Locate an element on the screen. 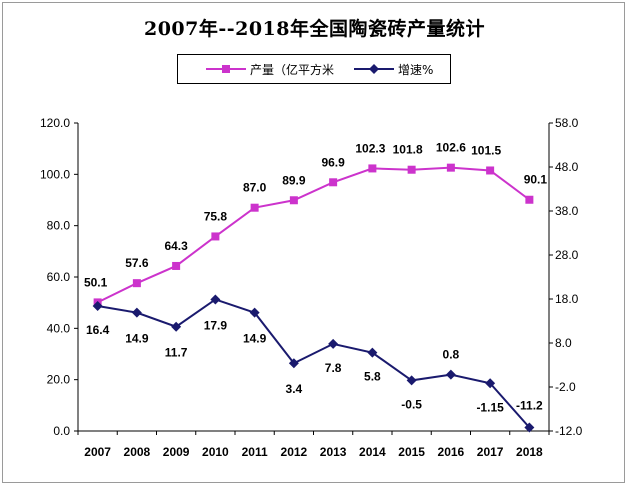 The image size is (629, 487). growth-data-label: 0.8 is located at coordinates (451, 355).